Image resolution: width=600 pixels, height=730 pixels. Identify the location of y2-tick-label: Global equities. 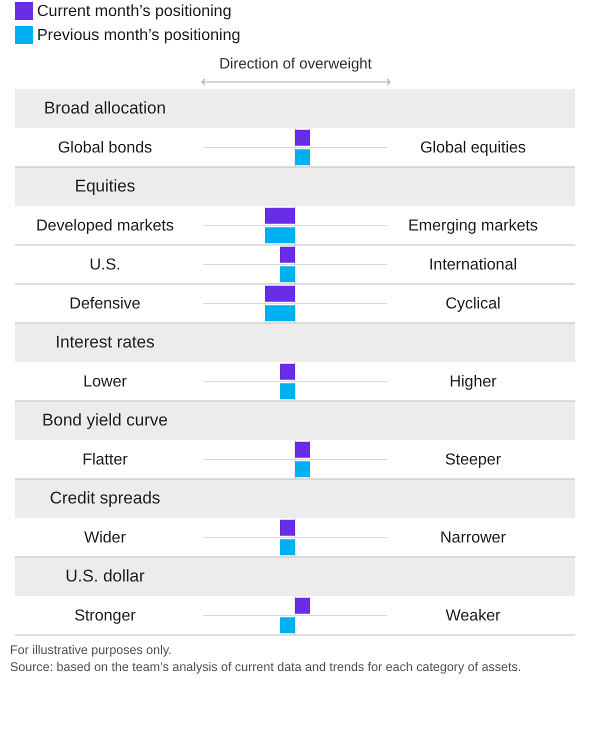
(473, 148).